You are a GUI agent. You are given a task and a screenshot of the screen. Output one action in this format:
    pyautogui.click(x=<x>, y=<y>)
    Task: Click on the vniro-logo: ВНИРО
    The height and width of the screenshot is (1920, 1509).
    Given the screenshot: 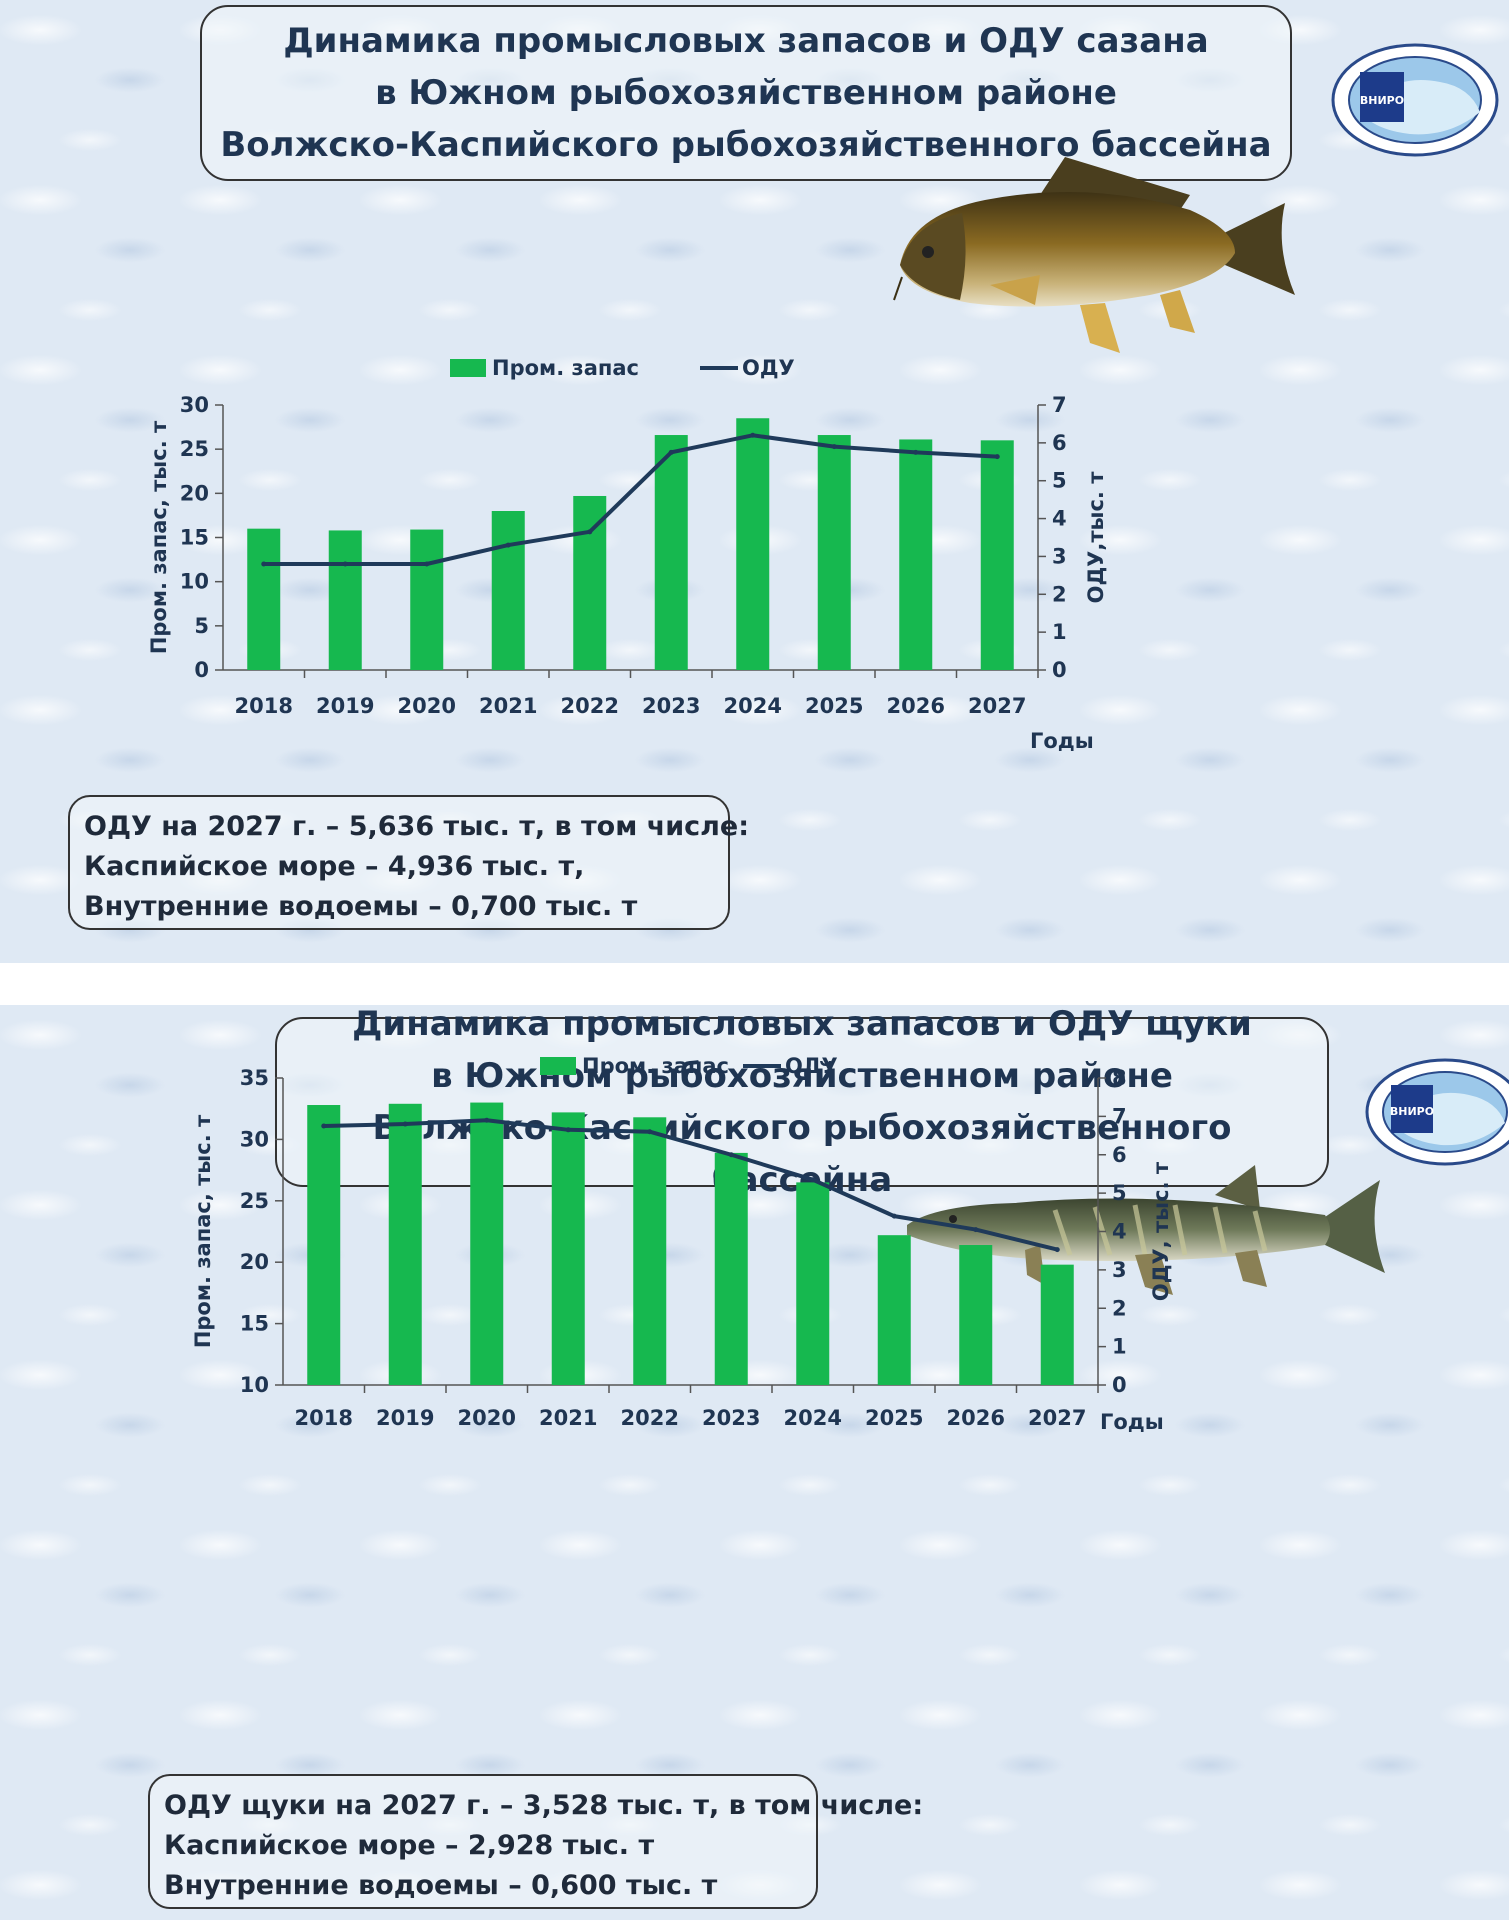 What is the action you would take?
    pyautogui.click(x=1437, y=1112)
    